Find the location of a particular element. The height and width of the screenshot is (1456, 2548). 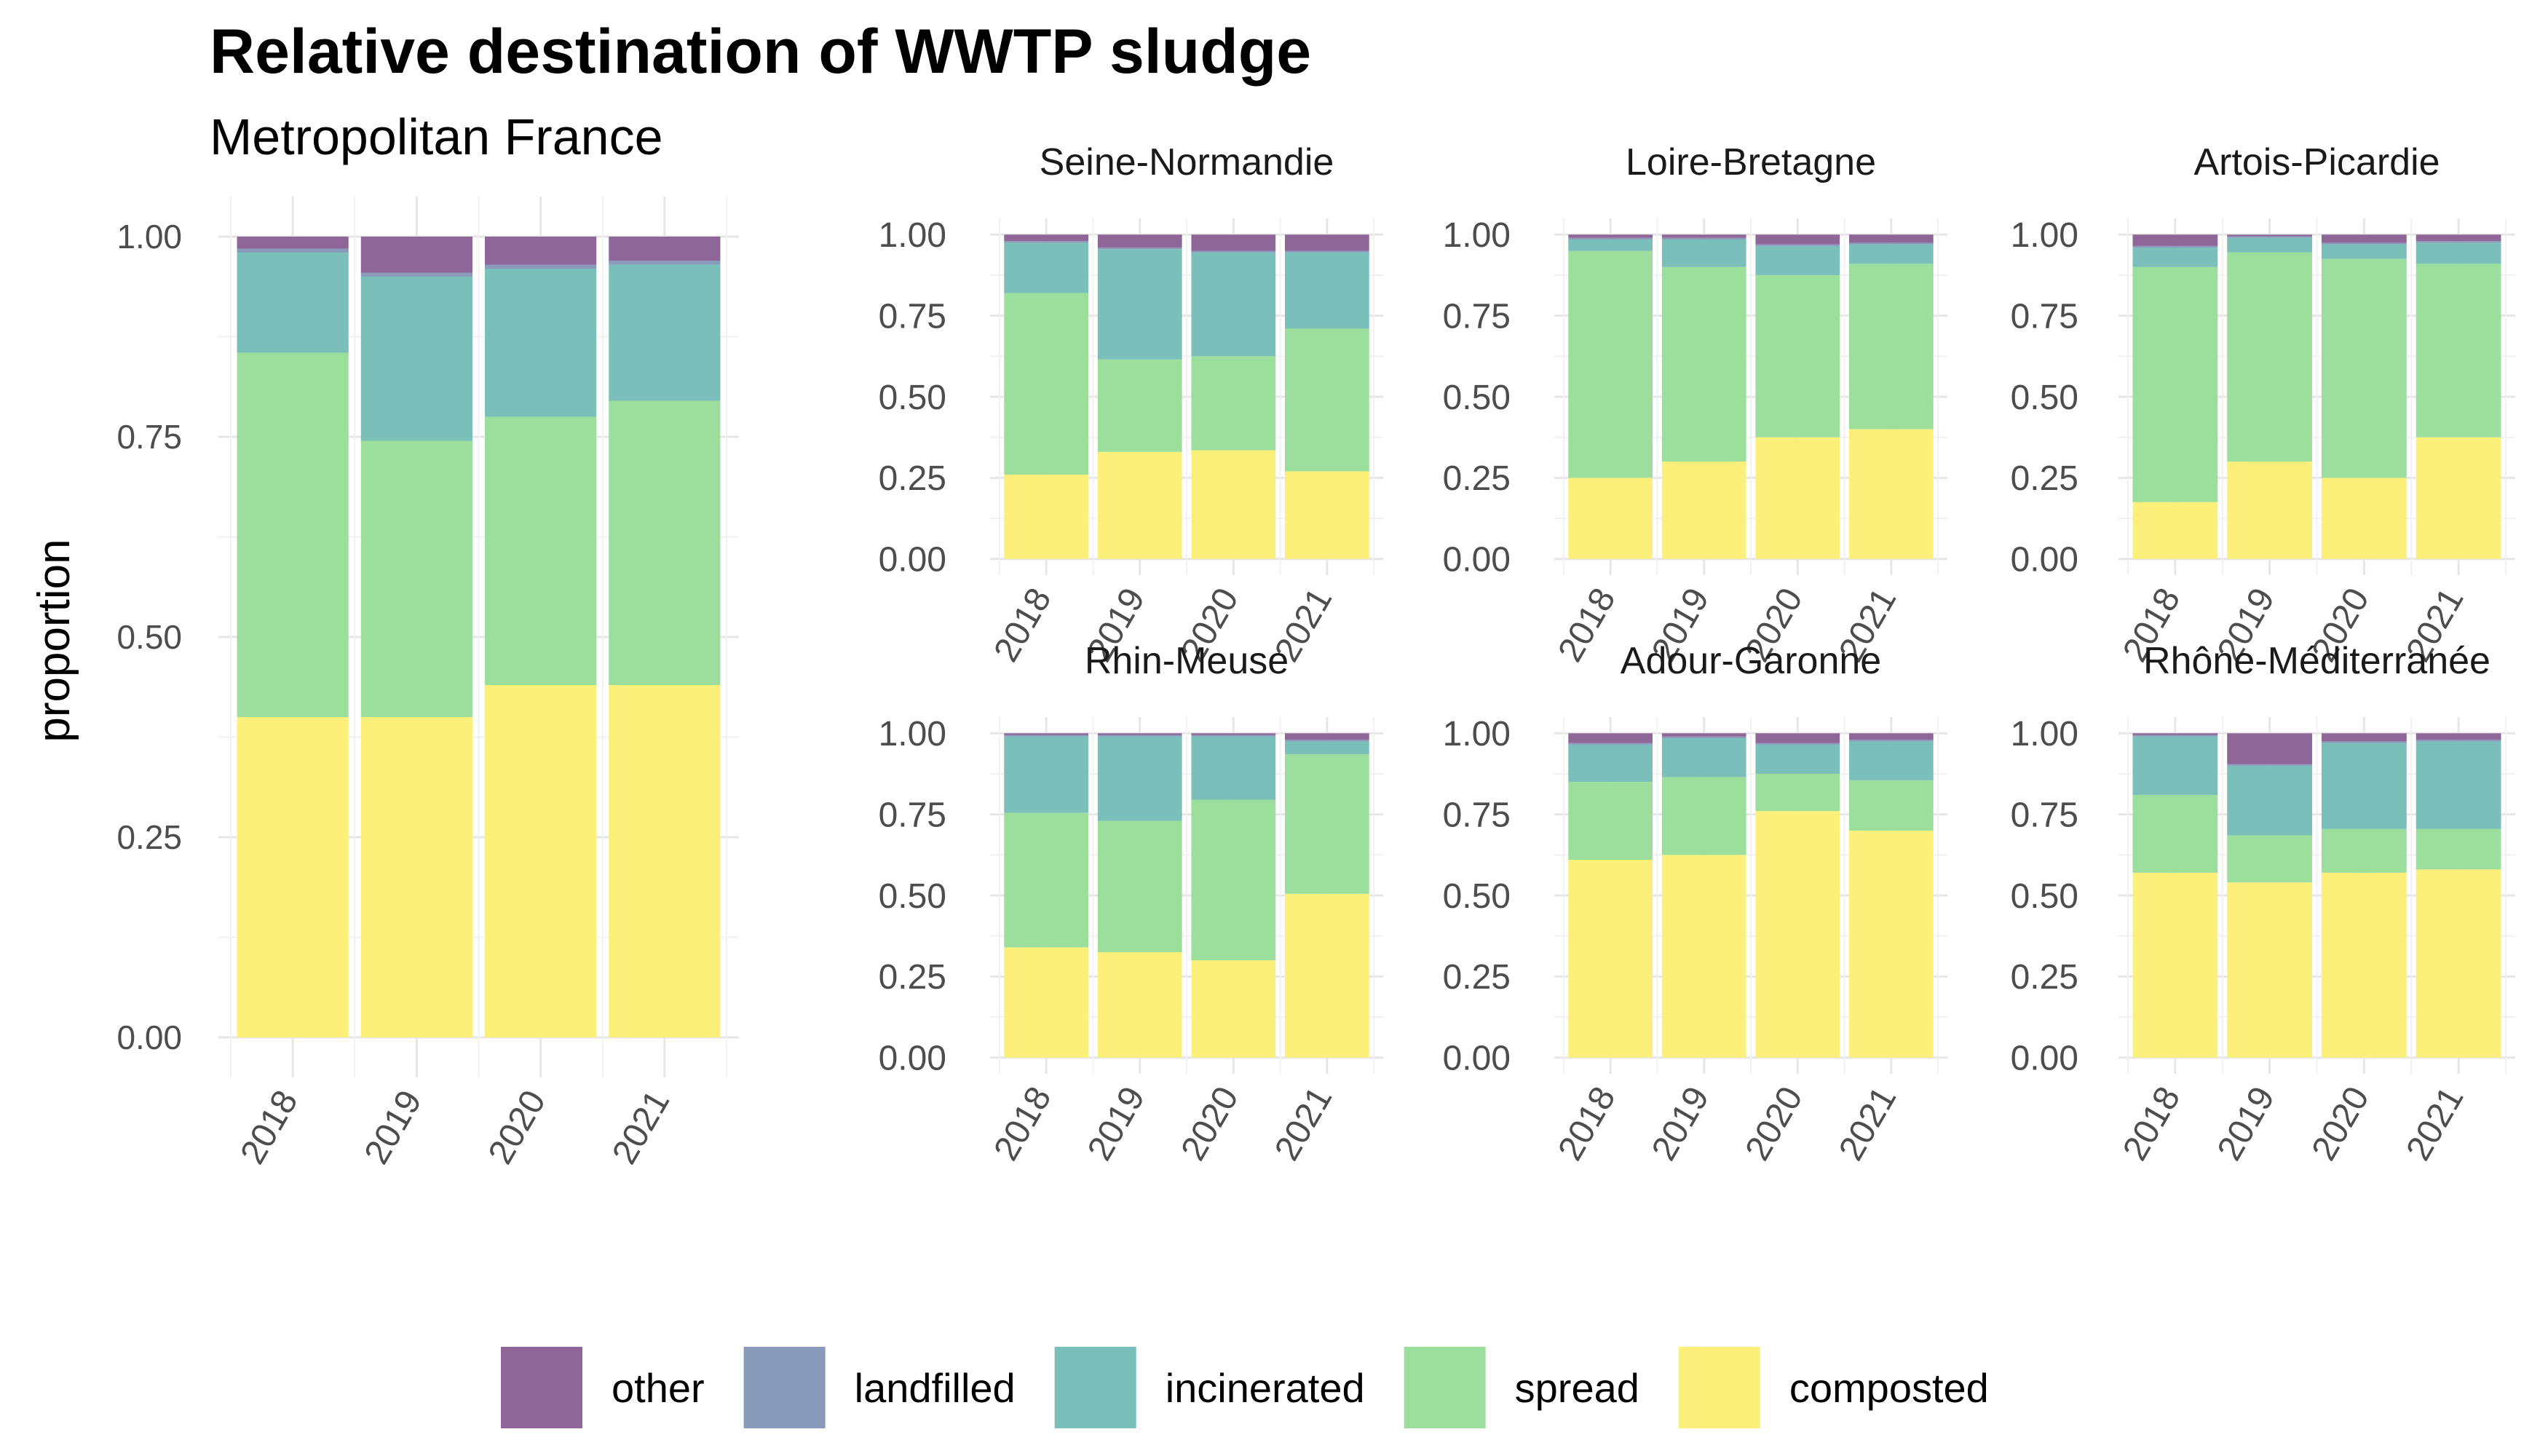

legend-item-composted: composted is located at coordinates (1833, 1387).